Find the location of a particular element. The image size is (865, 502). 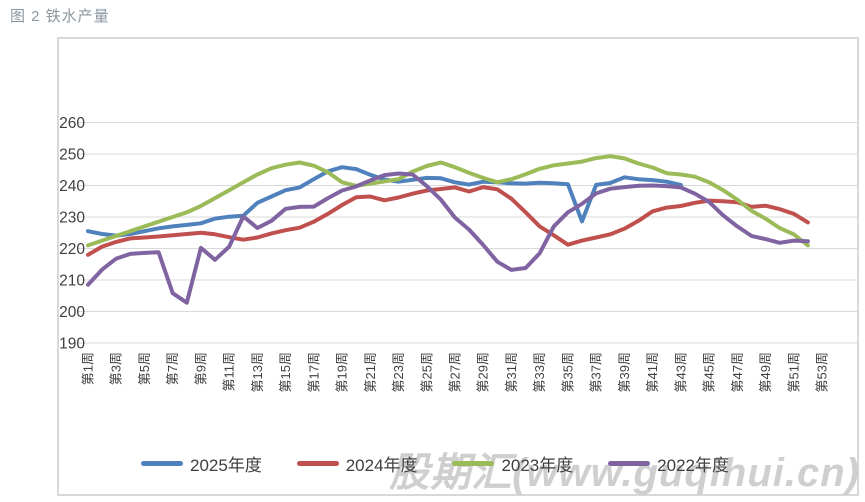

watermark-text: 股期汇(www.guqihui.cn) is located at coordinates (624, 473).